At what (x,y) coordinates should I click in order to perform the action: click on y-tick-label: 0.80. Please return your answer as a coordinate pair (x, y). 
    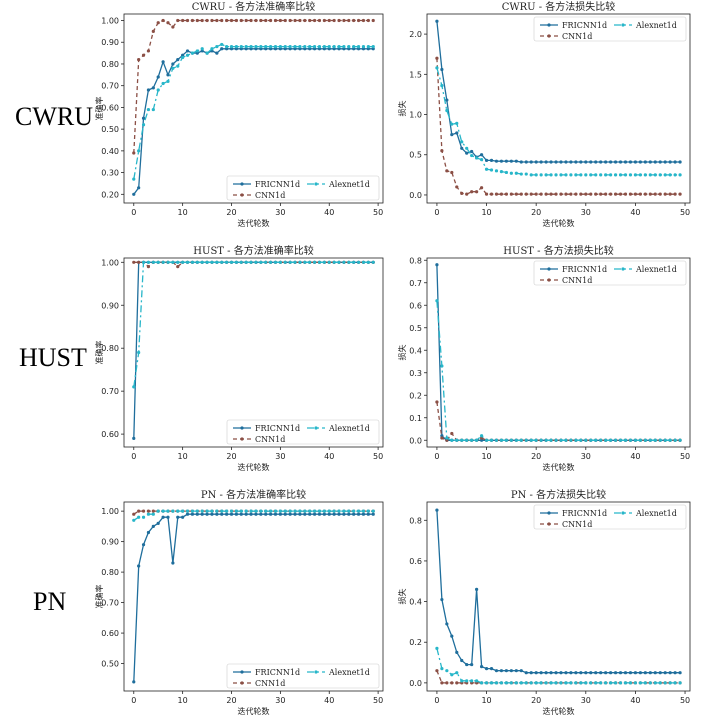
    Looking at the image, I should click on (110, 572).